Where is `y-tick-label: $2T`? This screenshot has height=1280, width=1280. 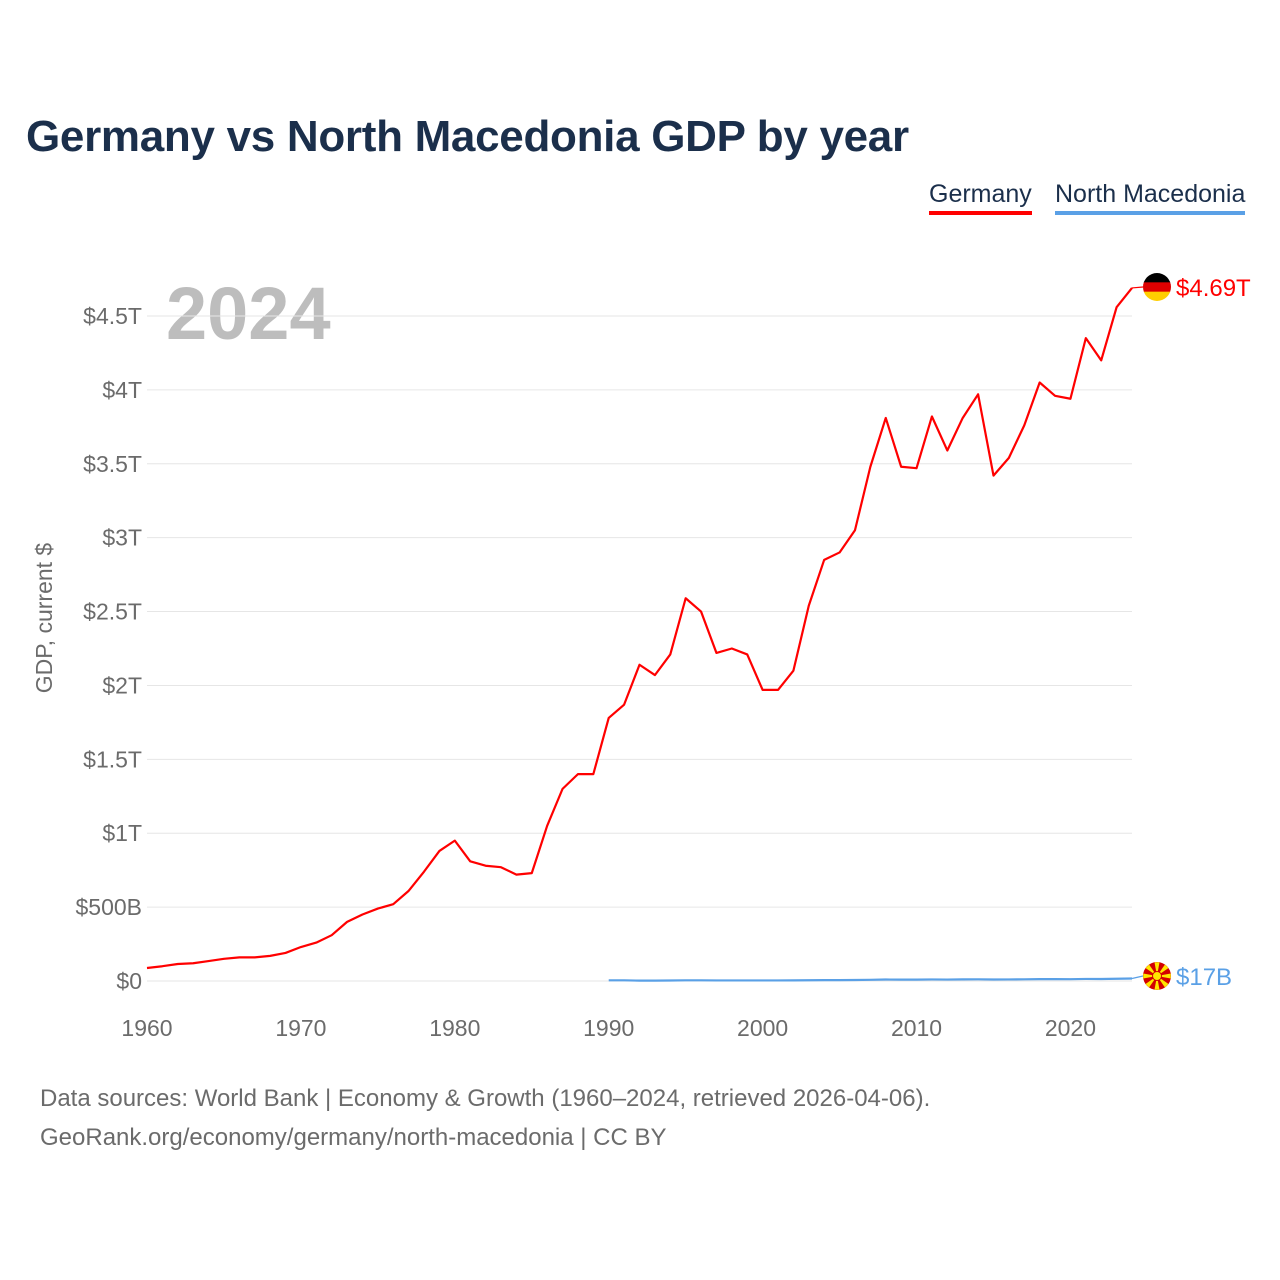 y-tick-label: $2T is located at coordinates (122, 685).